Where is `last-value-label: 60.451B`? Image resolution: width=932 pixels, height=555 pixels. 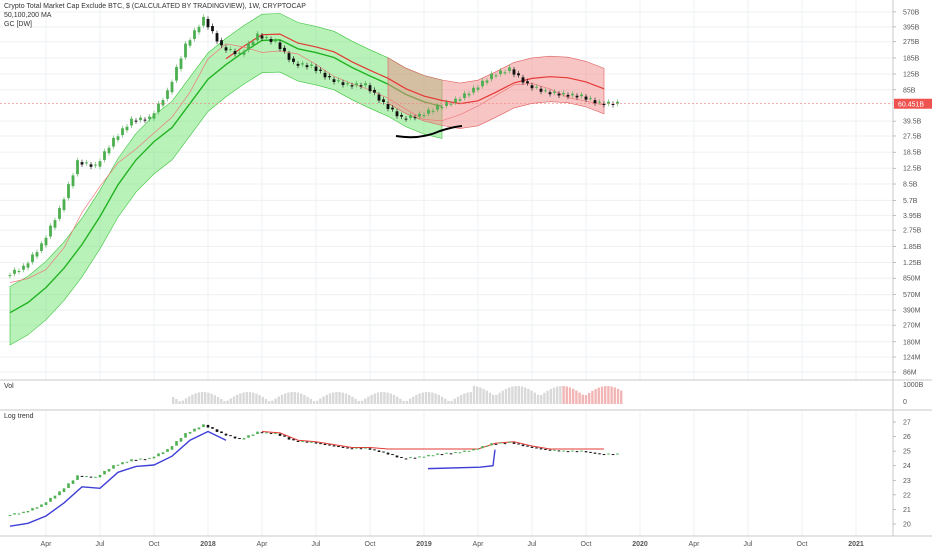 last-value-label: 60.451B is located at coordinates (911, 105).